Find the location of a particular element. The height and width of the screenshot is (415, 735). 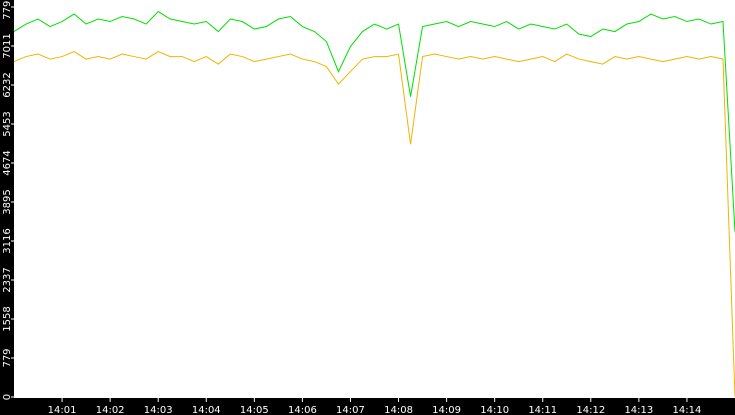

x-tick-label: 14:10 is located at coordinates (494, 410).